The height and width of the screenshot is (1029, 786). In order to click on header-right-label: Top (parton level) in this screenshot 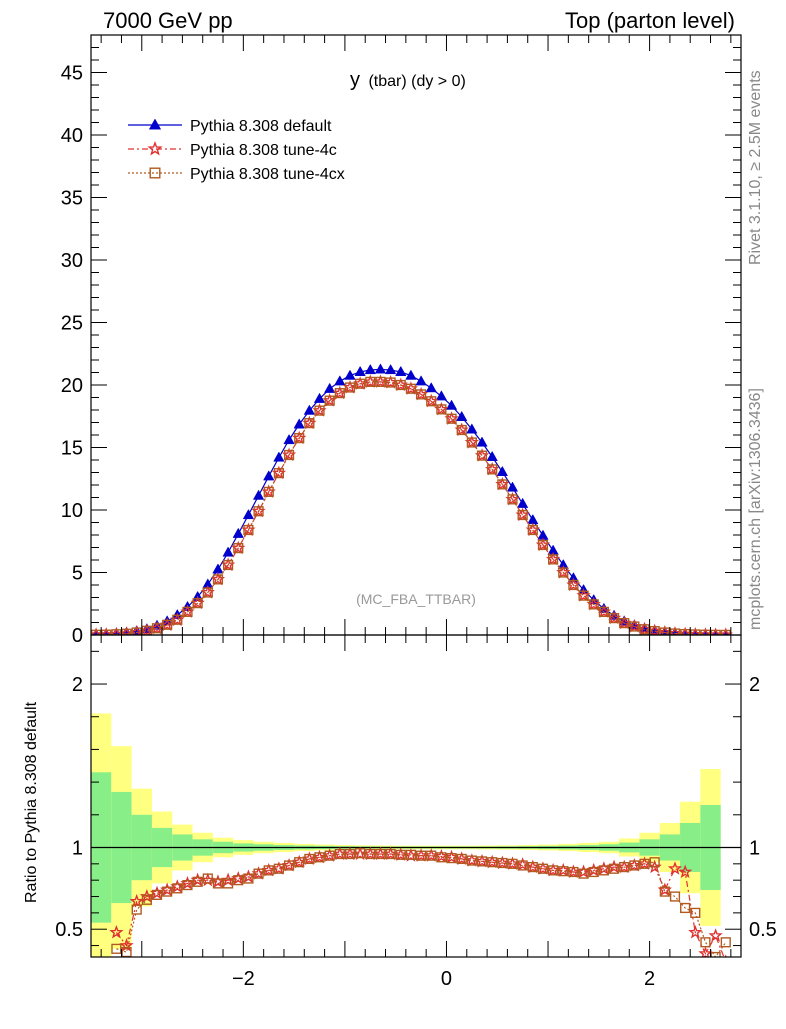, I will do `click(650, 20)`.